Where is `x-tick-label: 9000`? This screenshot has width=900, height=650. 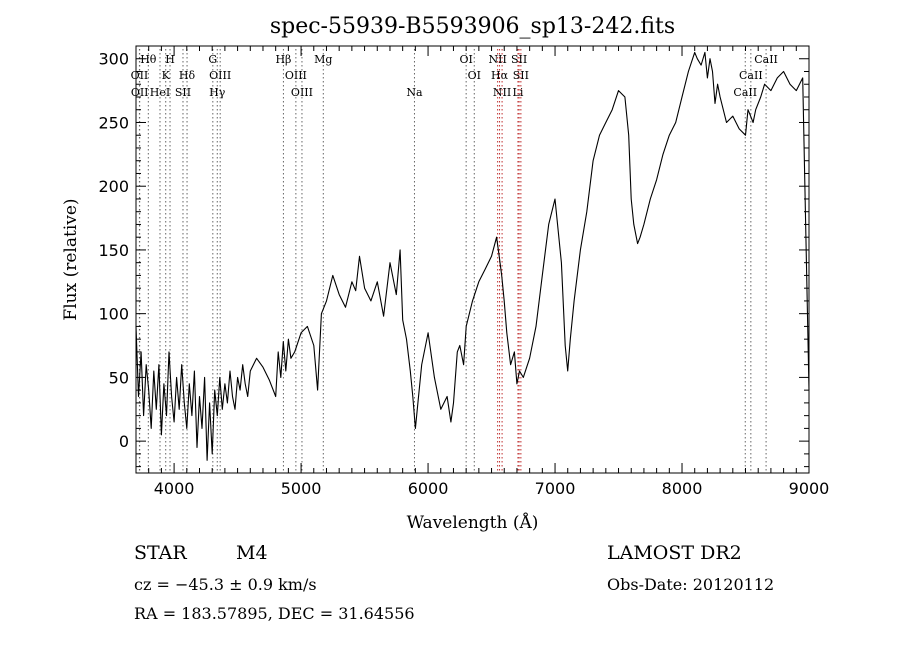
x-tick-label: 9000 is located at coordinates (809, 488).